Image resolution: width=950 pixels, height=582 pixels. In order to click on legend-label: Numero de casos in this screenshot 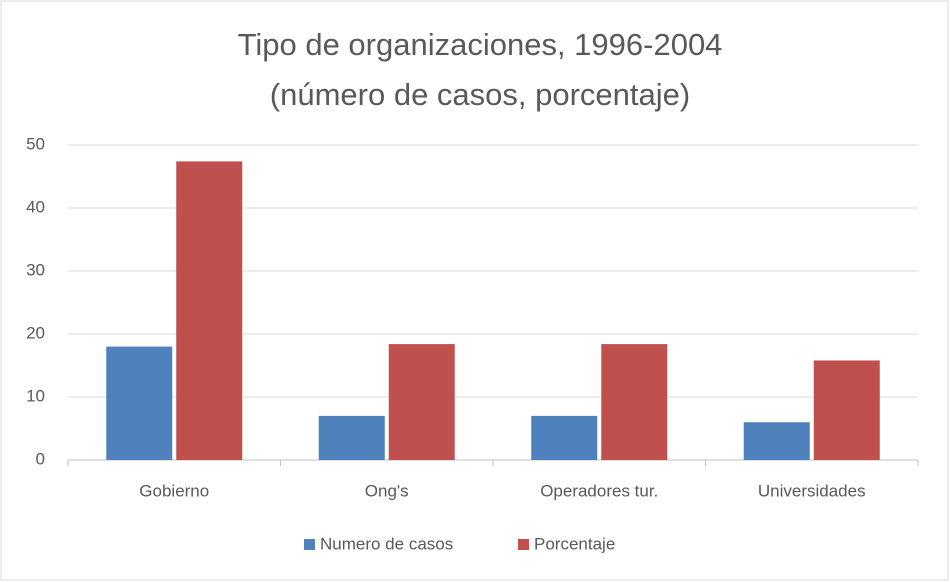, I will do `click(386, 543)`.